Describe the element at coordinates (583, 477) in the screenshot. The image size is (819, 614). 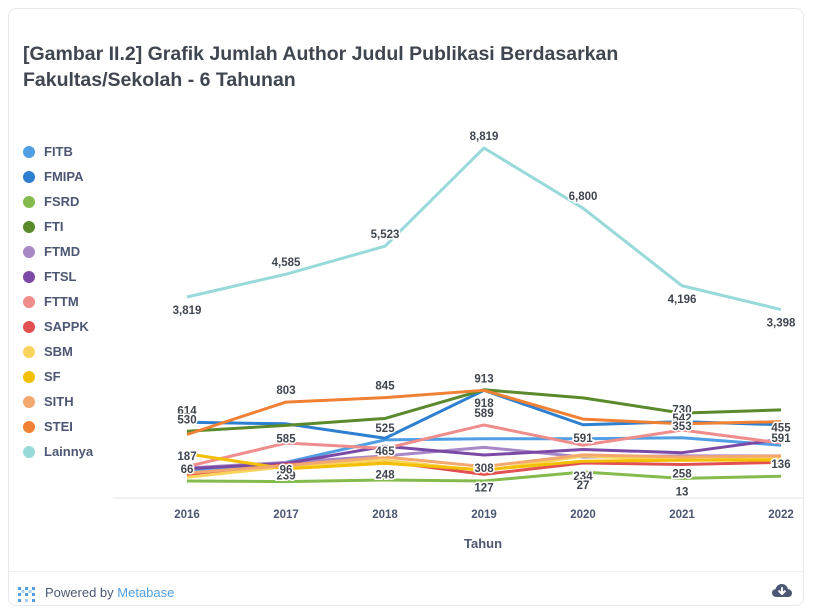
I see `data-label: 234` at that location.